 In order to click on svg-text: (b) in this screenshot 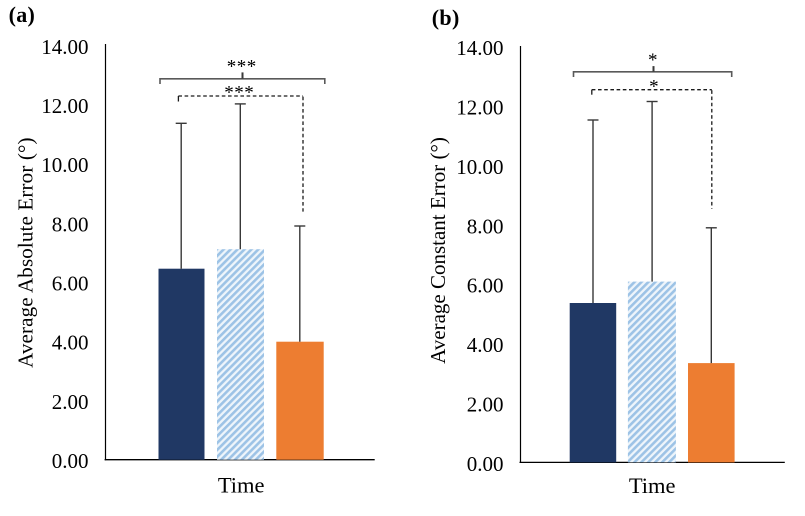, I will do `click(446, 17)`.